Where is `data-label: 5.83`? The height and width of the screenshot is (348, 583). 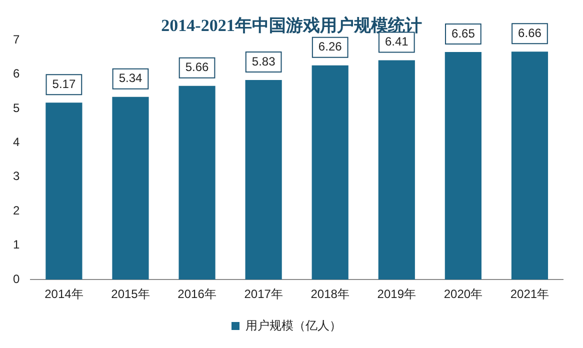
data-label: 5.83 is located at coordinates (264, 61).